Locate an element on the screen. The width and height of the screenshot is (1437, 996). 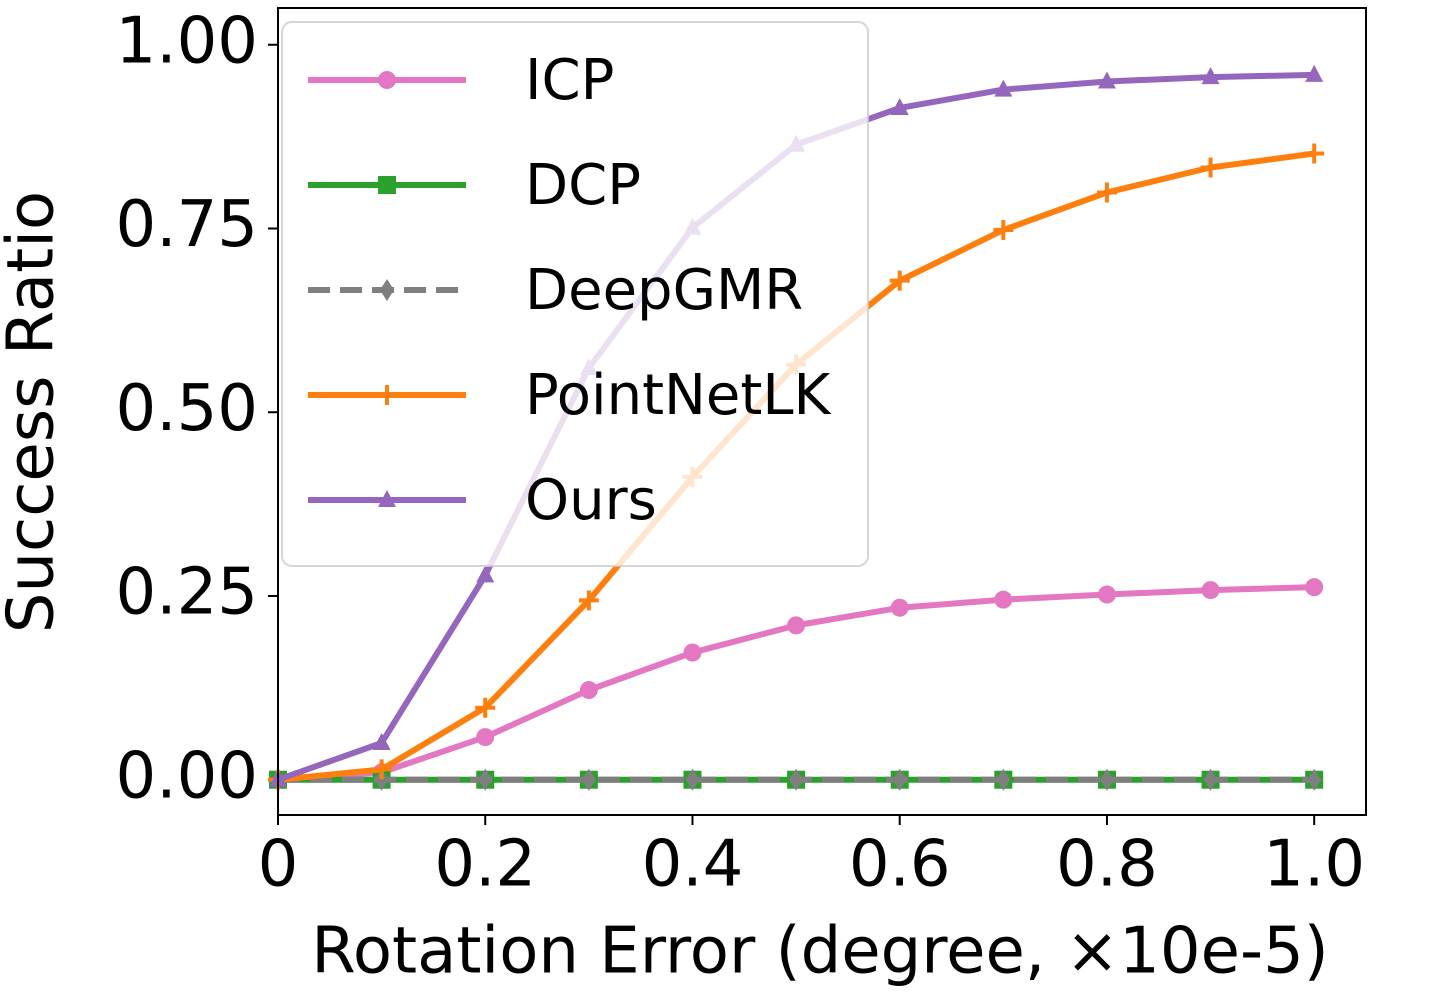
y-tick-label: 0.75 is located at coordinates (187, 225).